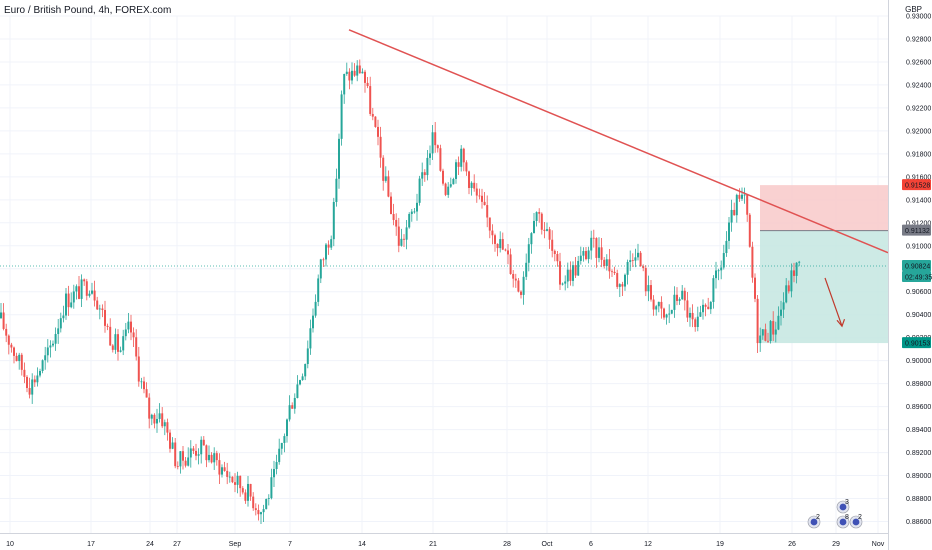  I want to click on event-badges: 2 3 8 2, so click(835, 514).